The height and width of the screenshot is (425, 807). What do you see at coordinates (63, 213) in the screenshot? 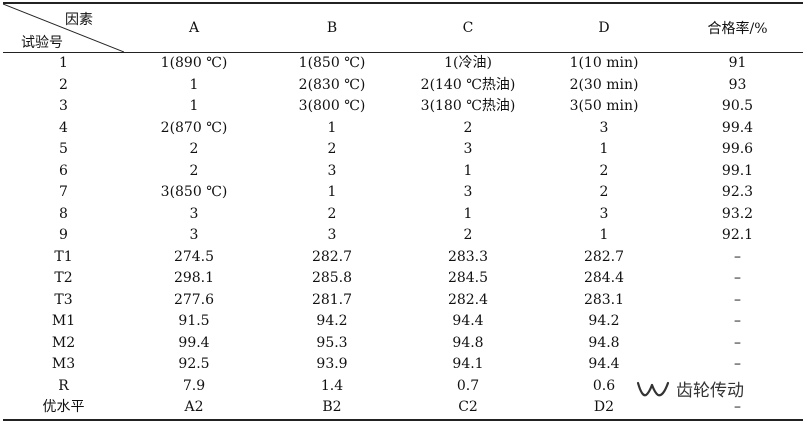
I see `row-label: 8` at bounding box center [63, 213].